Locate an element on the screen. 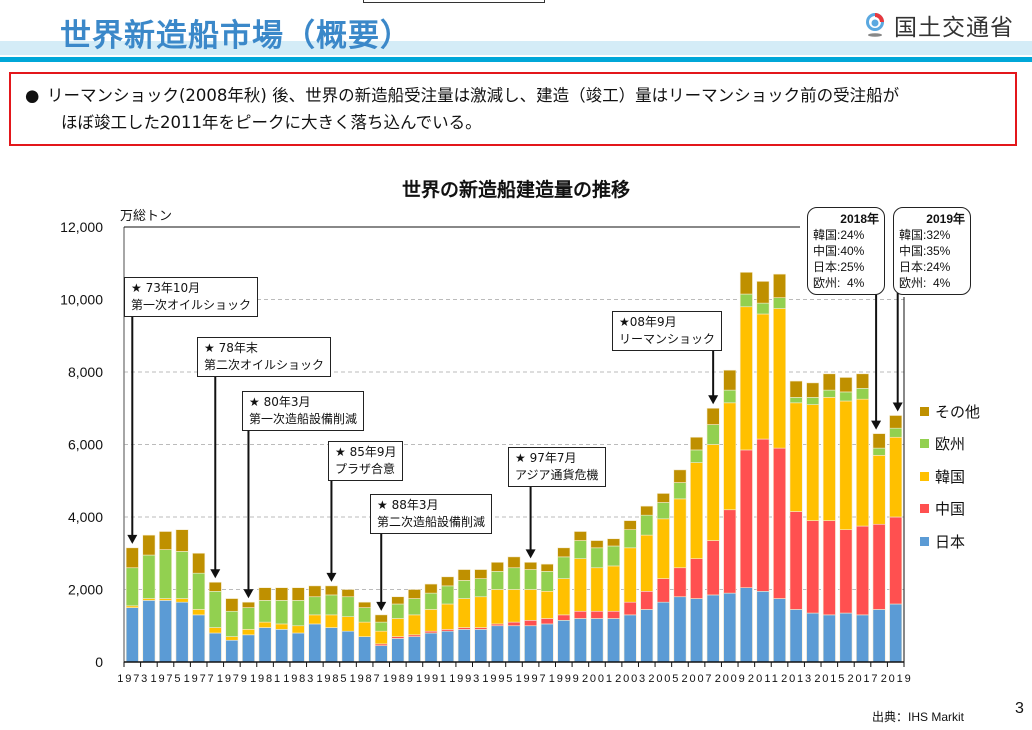 The image size is (1032, 730). bar-segment-1981-日本 is located at coordinates (265, 645).